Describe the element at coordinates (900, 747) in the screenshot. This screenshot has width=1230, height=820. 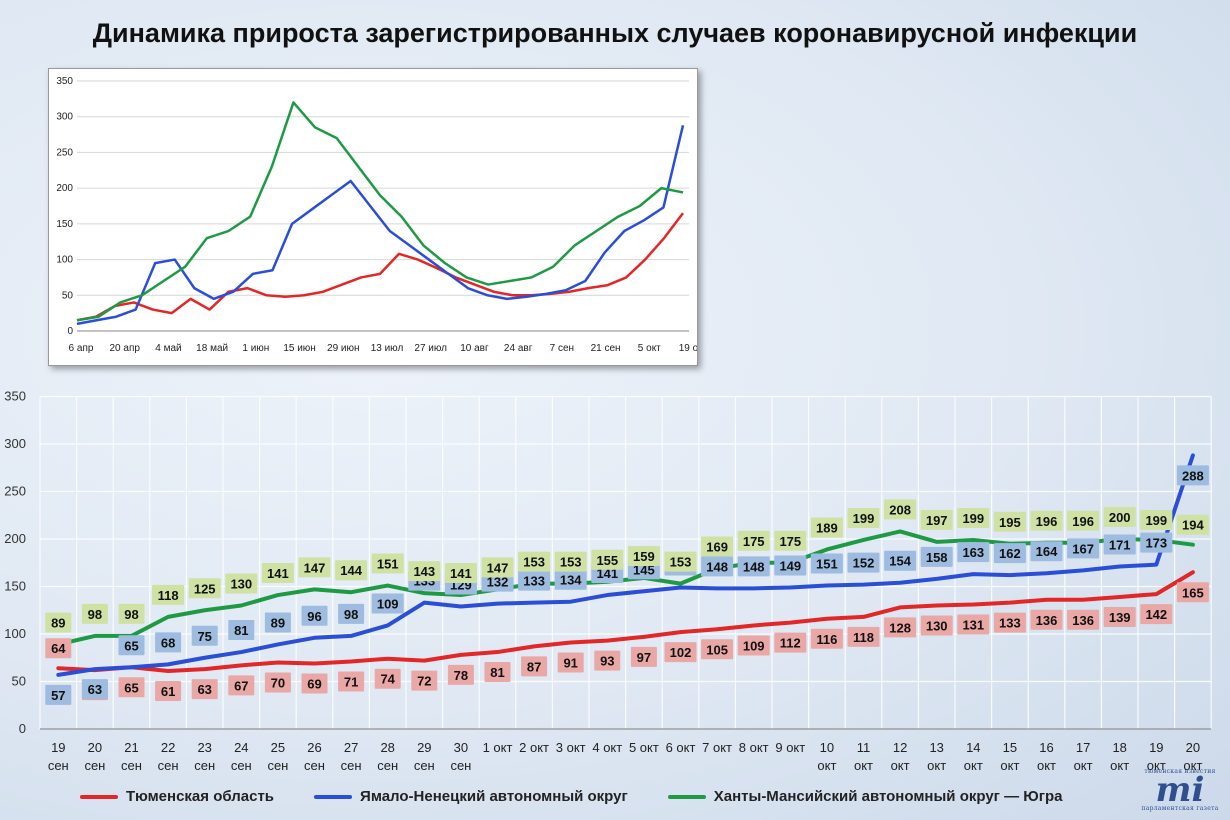
I see `x-tick-label: 12` at that location.